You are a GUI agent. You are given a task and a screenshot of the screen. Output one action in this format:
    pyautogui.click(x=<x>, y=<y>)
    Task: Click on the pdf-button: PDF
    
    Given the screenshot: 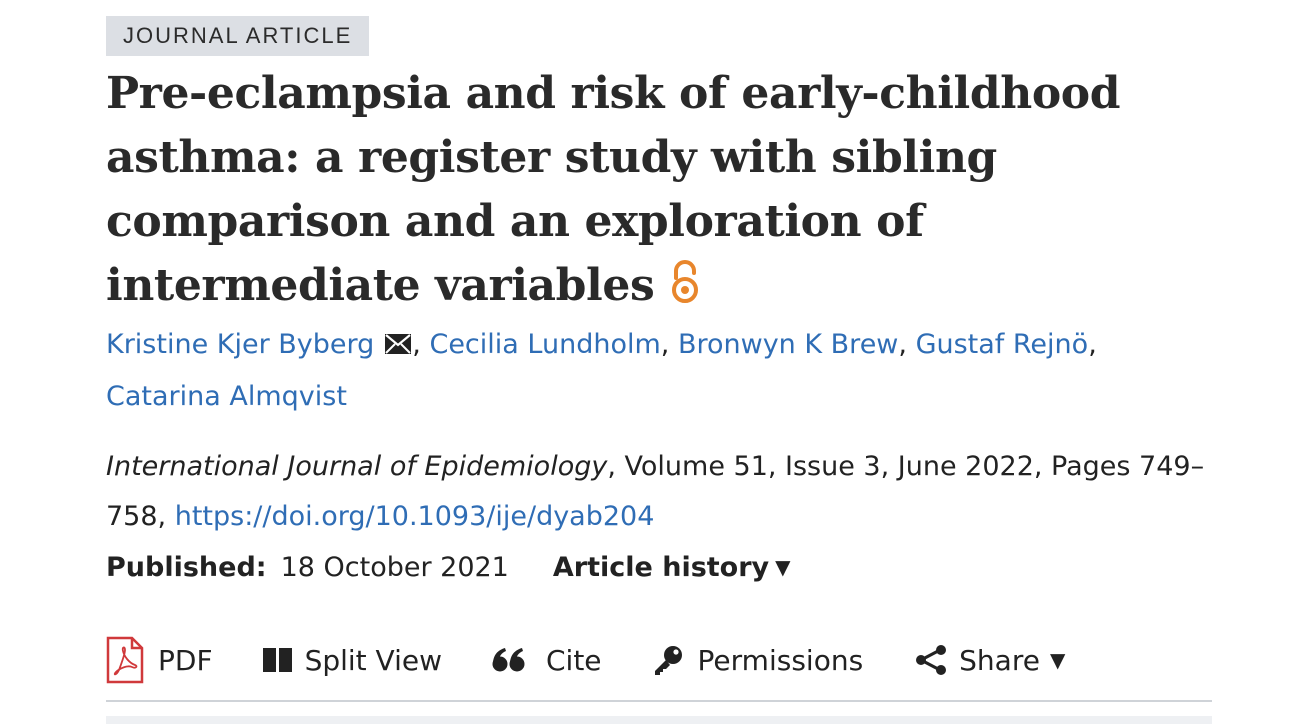 What is the action you would take?
    pyautogui.click(x=159, y=660)
    